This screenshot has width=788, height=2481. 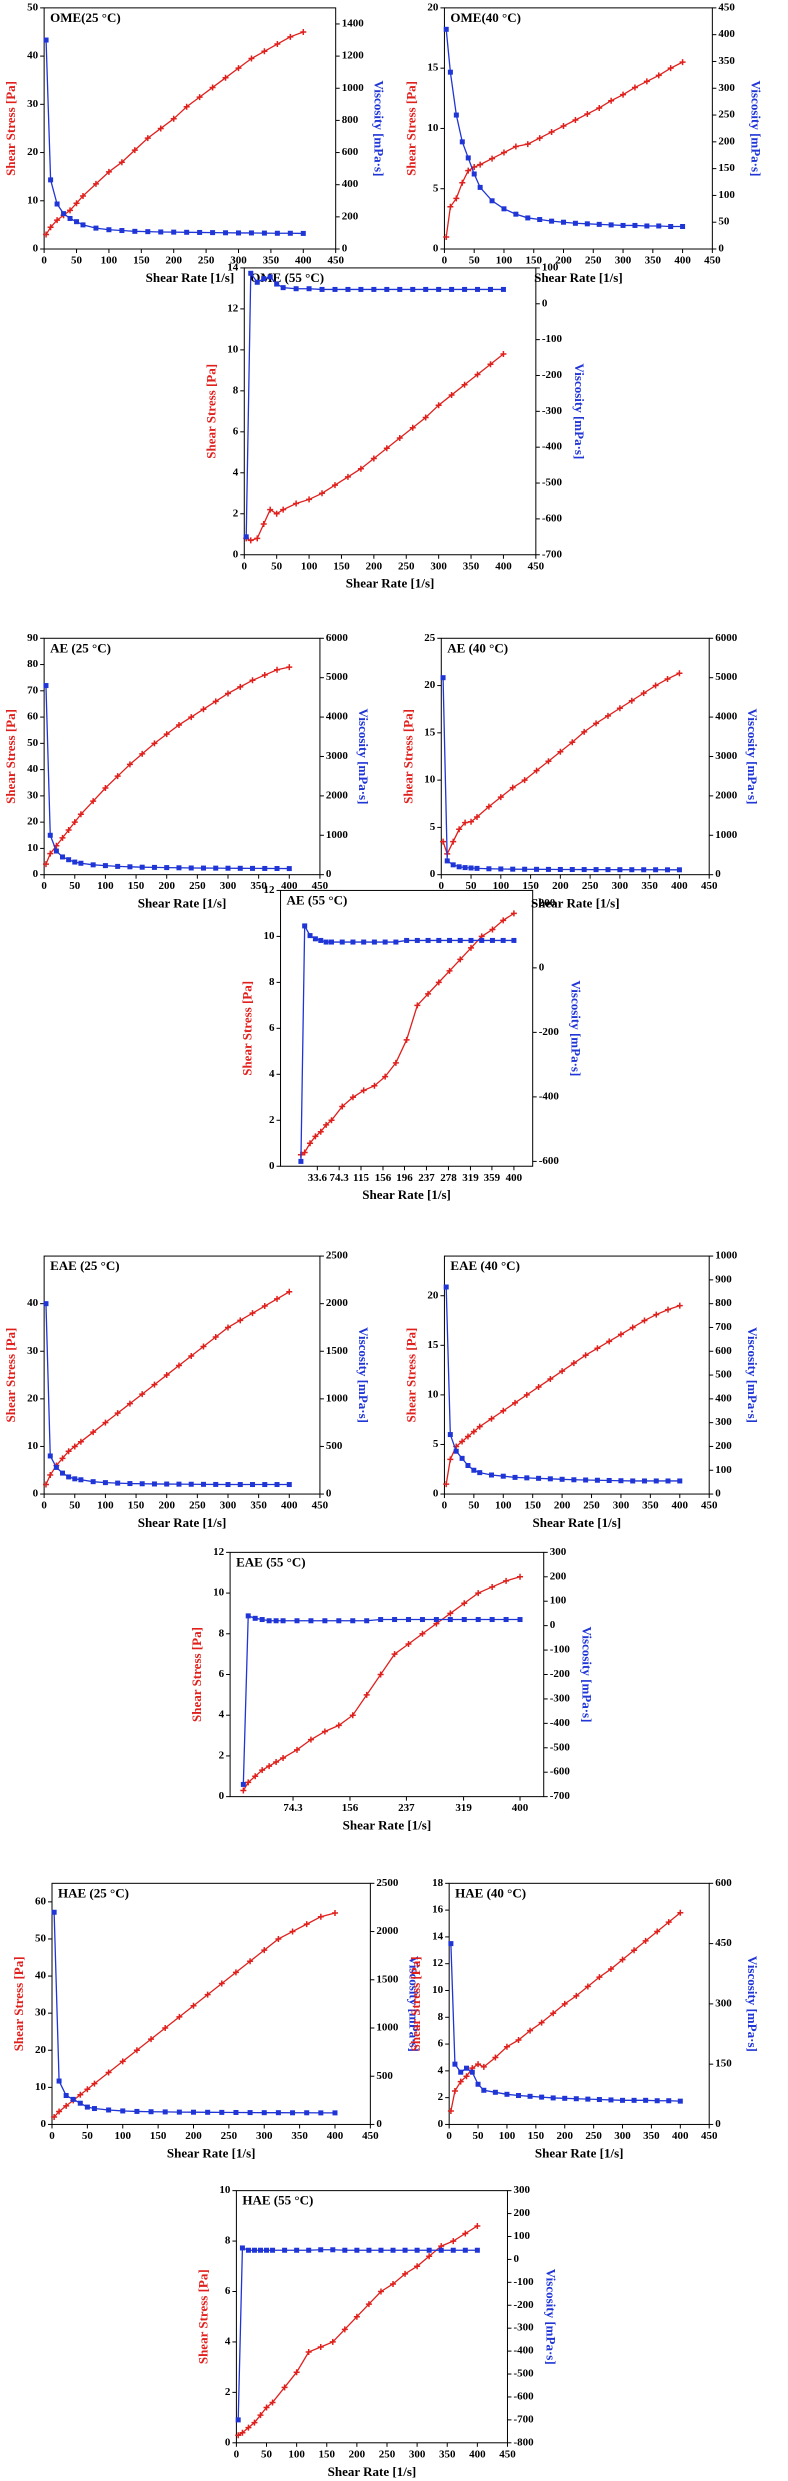 I want to click on y-tick-label: 80, so click(x=33, y=664).